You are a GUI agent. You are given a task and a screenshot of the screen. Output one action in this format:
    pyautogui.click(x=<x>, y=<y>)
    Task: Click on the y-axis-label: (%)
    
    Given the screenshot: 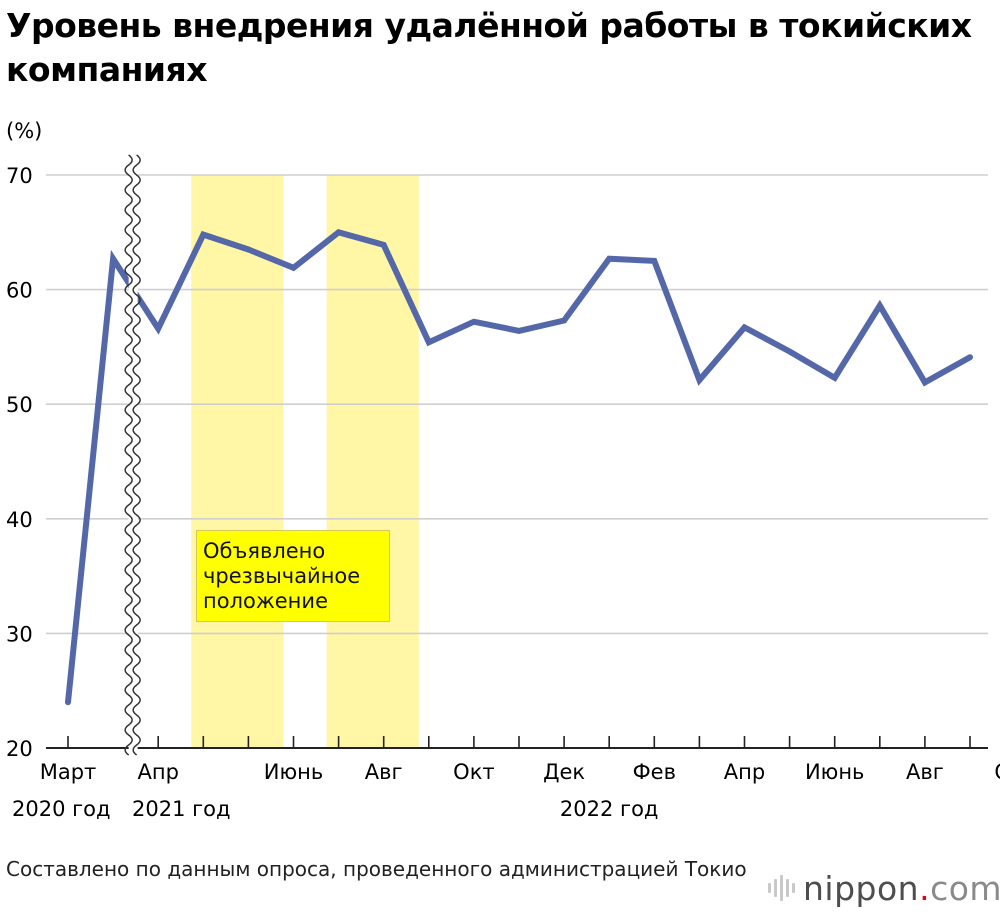 What is the action you would take?
    pyautogui.click(x=24, y=131)
    